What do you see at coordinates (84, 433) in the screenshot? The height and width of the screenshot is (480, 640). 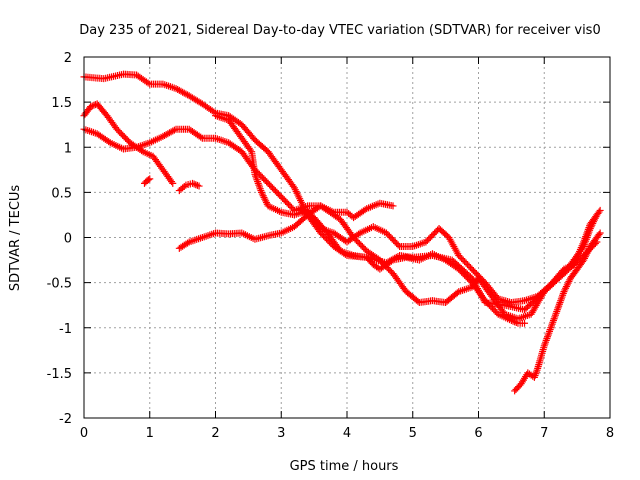 I see `x-tick-label: 0` at bounding box center [84, 433].